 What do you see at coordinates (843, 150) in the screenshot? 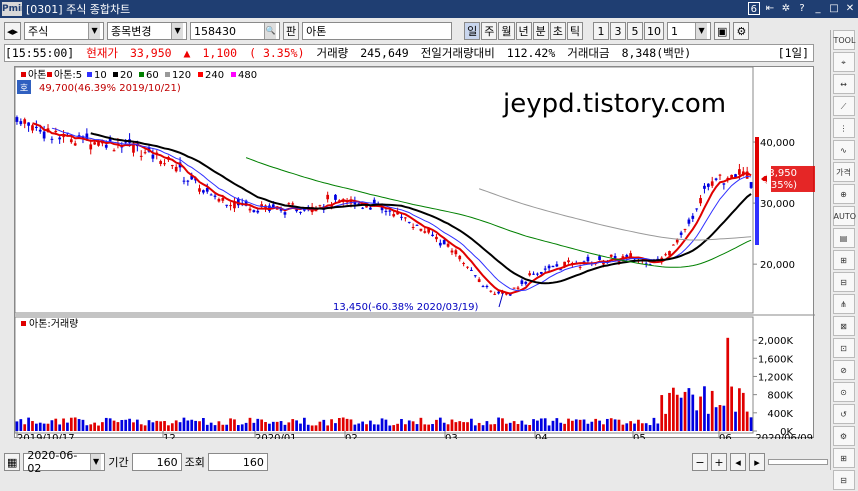
I see `sidebar-tool-5: ∿` at bounding box center [843, 150].